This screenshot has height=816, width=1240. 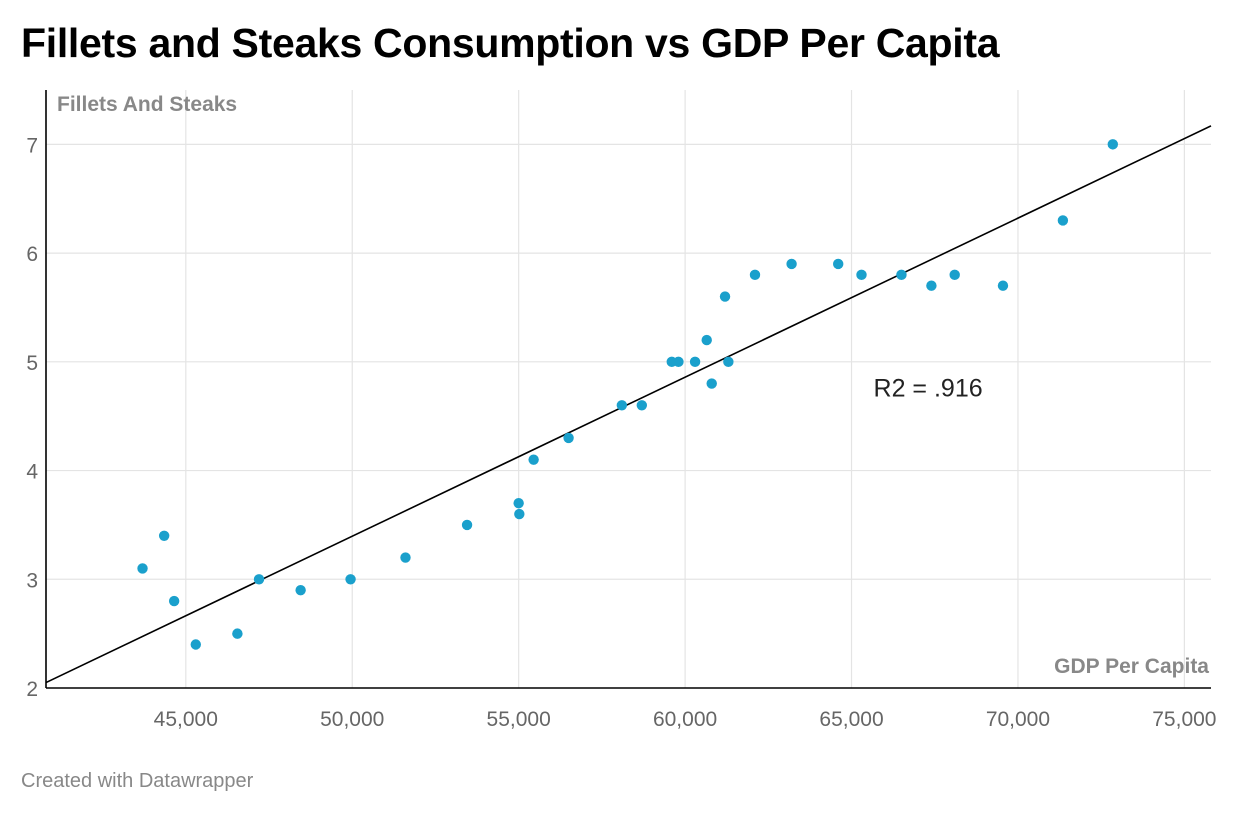 What do you see at coordinates (32, 472) in the screenshot?
I see `y-tick-label: 4` at bounding box center [32, 472].